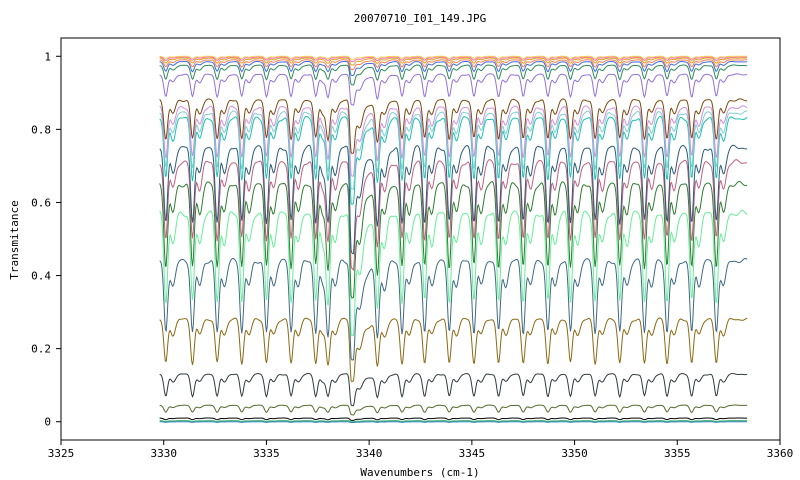 This screenshot has width=800, height=480. What do you see at coordinates (163, 453) in the screenshot?
I see `x-tick-label: 3330` at bounding box center [163, 453].